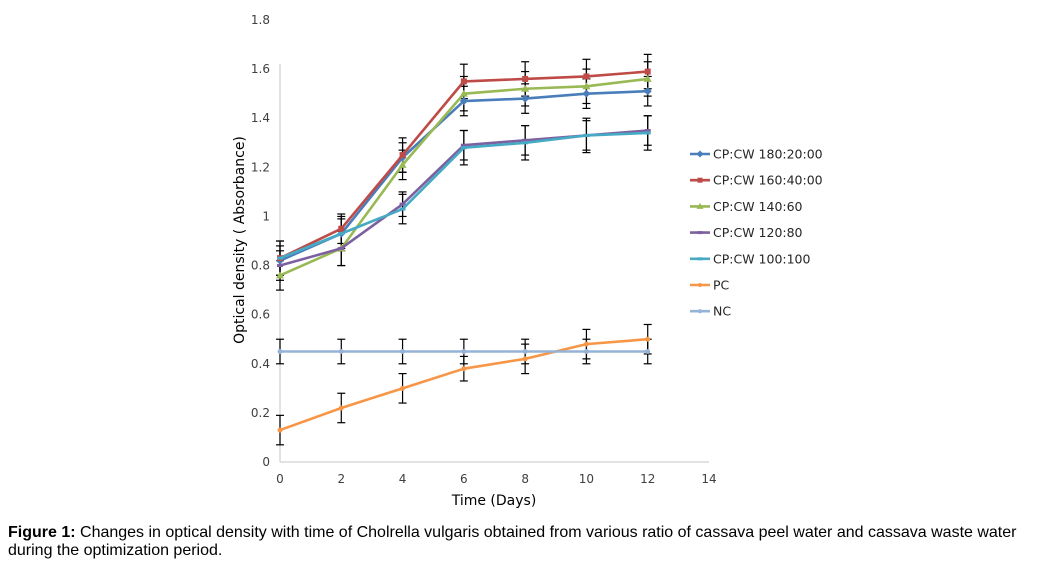  I want to click on y-tick-label: 0.2, so click(260, 413).